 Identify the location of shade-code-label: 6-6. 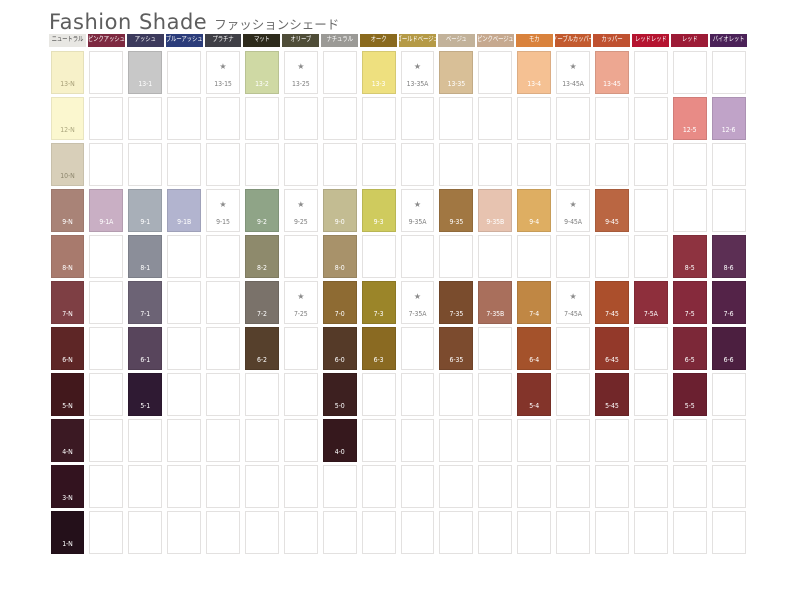
(728, 360).